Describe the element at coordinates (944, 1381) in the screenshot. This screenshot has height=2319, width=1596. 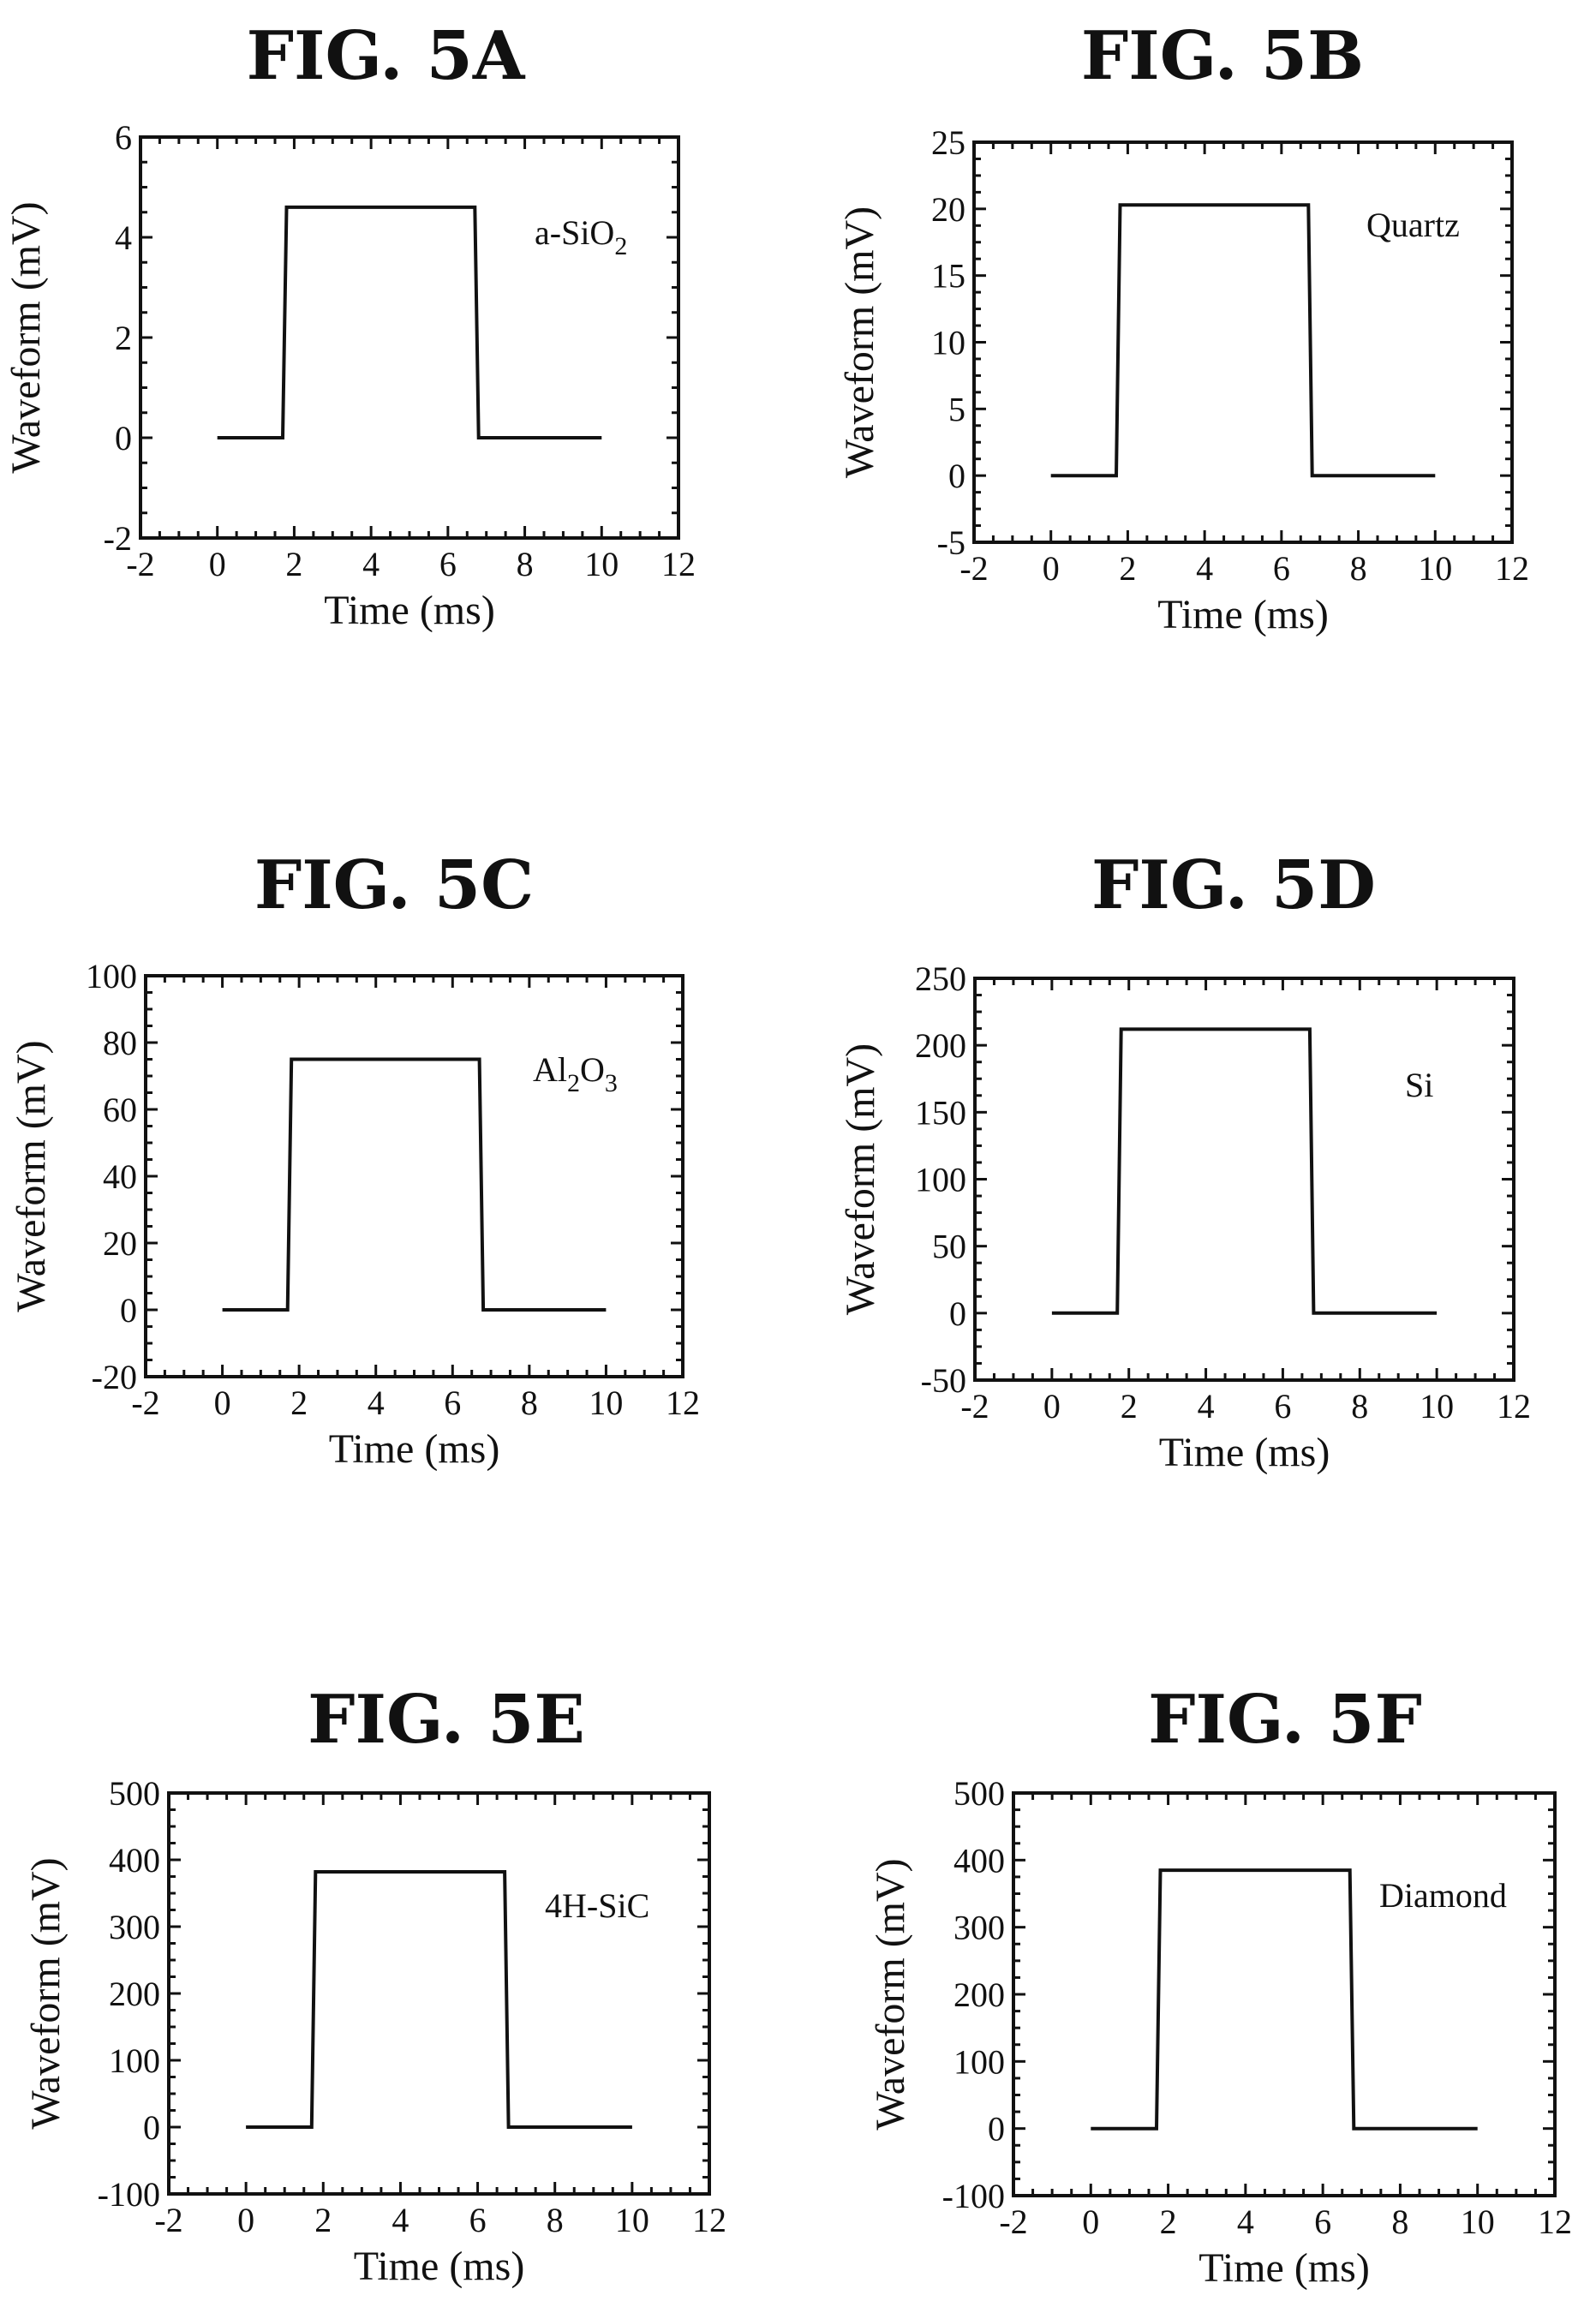
I see `y-tick-label: -50` at that location.